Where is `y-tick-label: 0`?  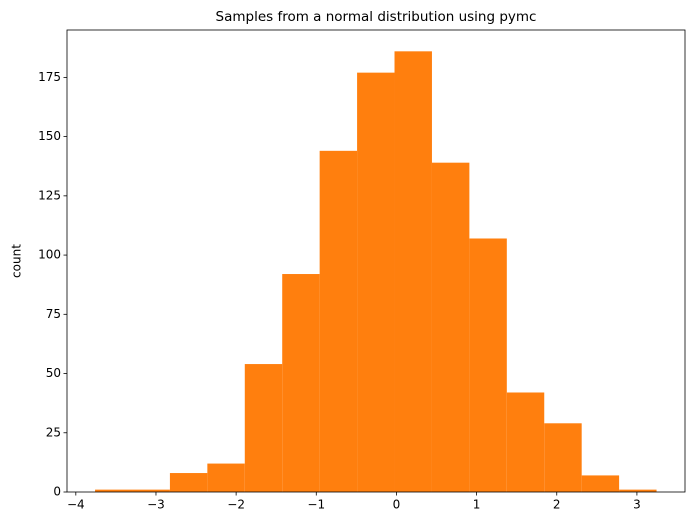
y-tick-label: 0 is located at coordinates (57, 492).